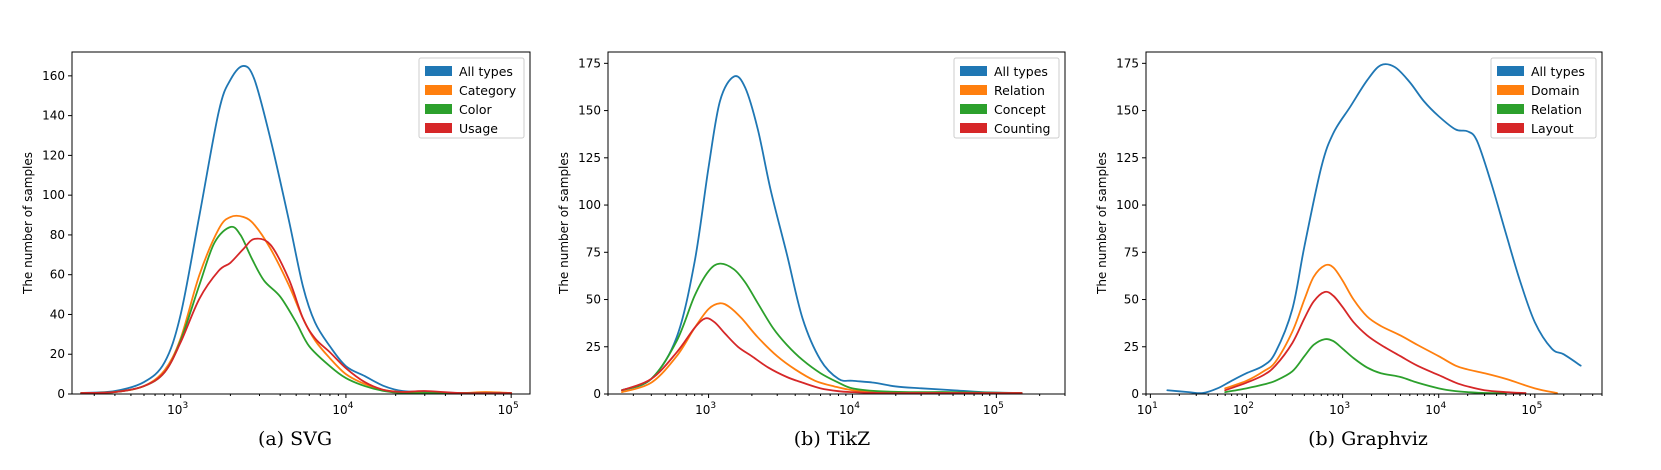 Image resolution: width=1661 pixels, height=470 pixels. I want to click on panel-caption: (b) TikZ, so click(832, 439).